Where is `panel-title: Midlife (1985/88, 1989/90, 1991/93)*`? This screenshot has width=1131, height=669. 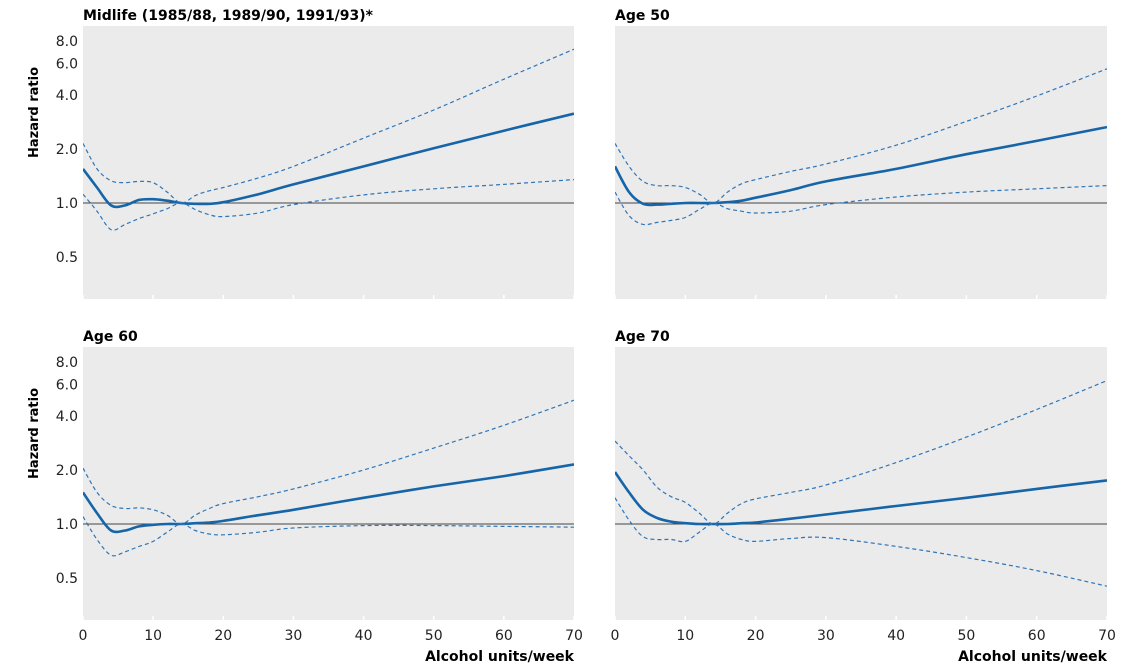
panel-title: Midlife (1985/88, 1989/90, 1991/93)* is located at coordinates (228, 16).